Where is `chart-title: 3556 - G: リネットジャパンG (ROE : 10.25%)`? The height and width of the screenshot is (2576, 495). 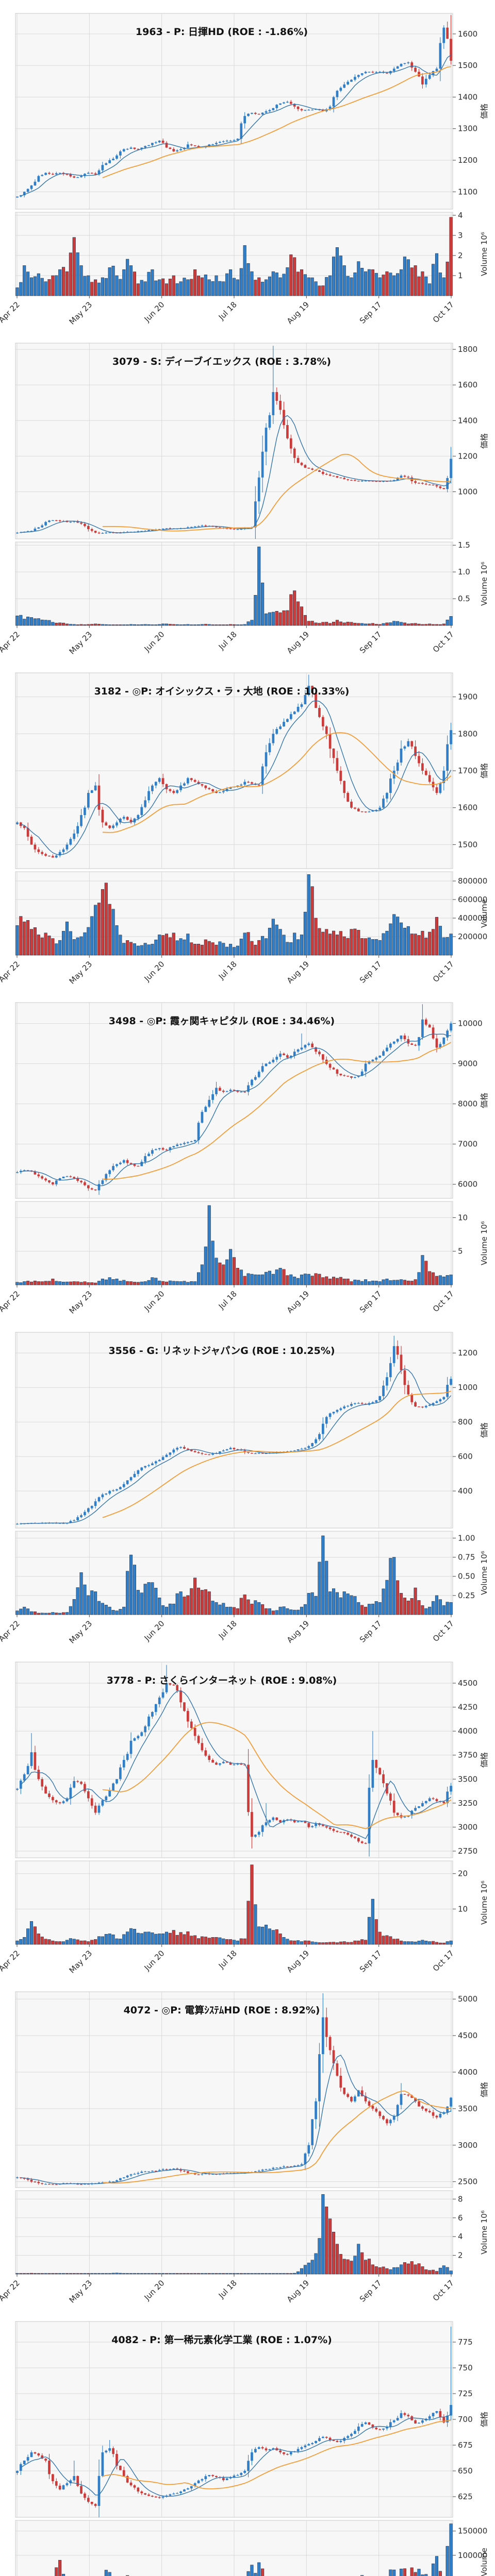
chart-title: 3556 - G: リネットジャパンG (ROE : 10.25%) is located at coordinates (221, 1351).